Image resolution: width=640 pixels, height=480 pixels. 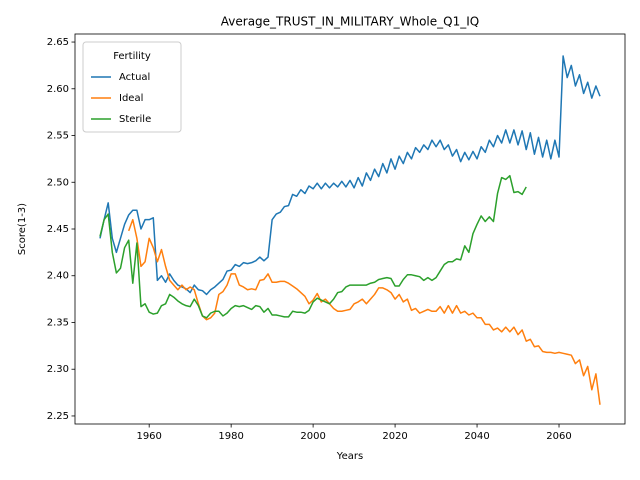 I want to click on y-tick-label: 2.25, so click(x=58, y=416).